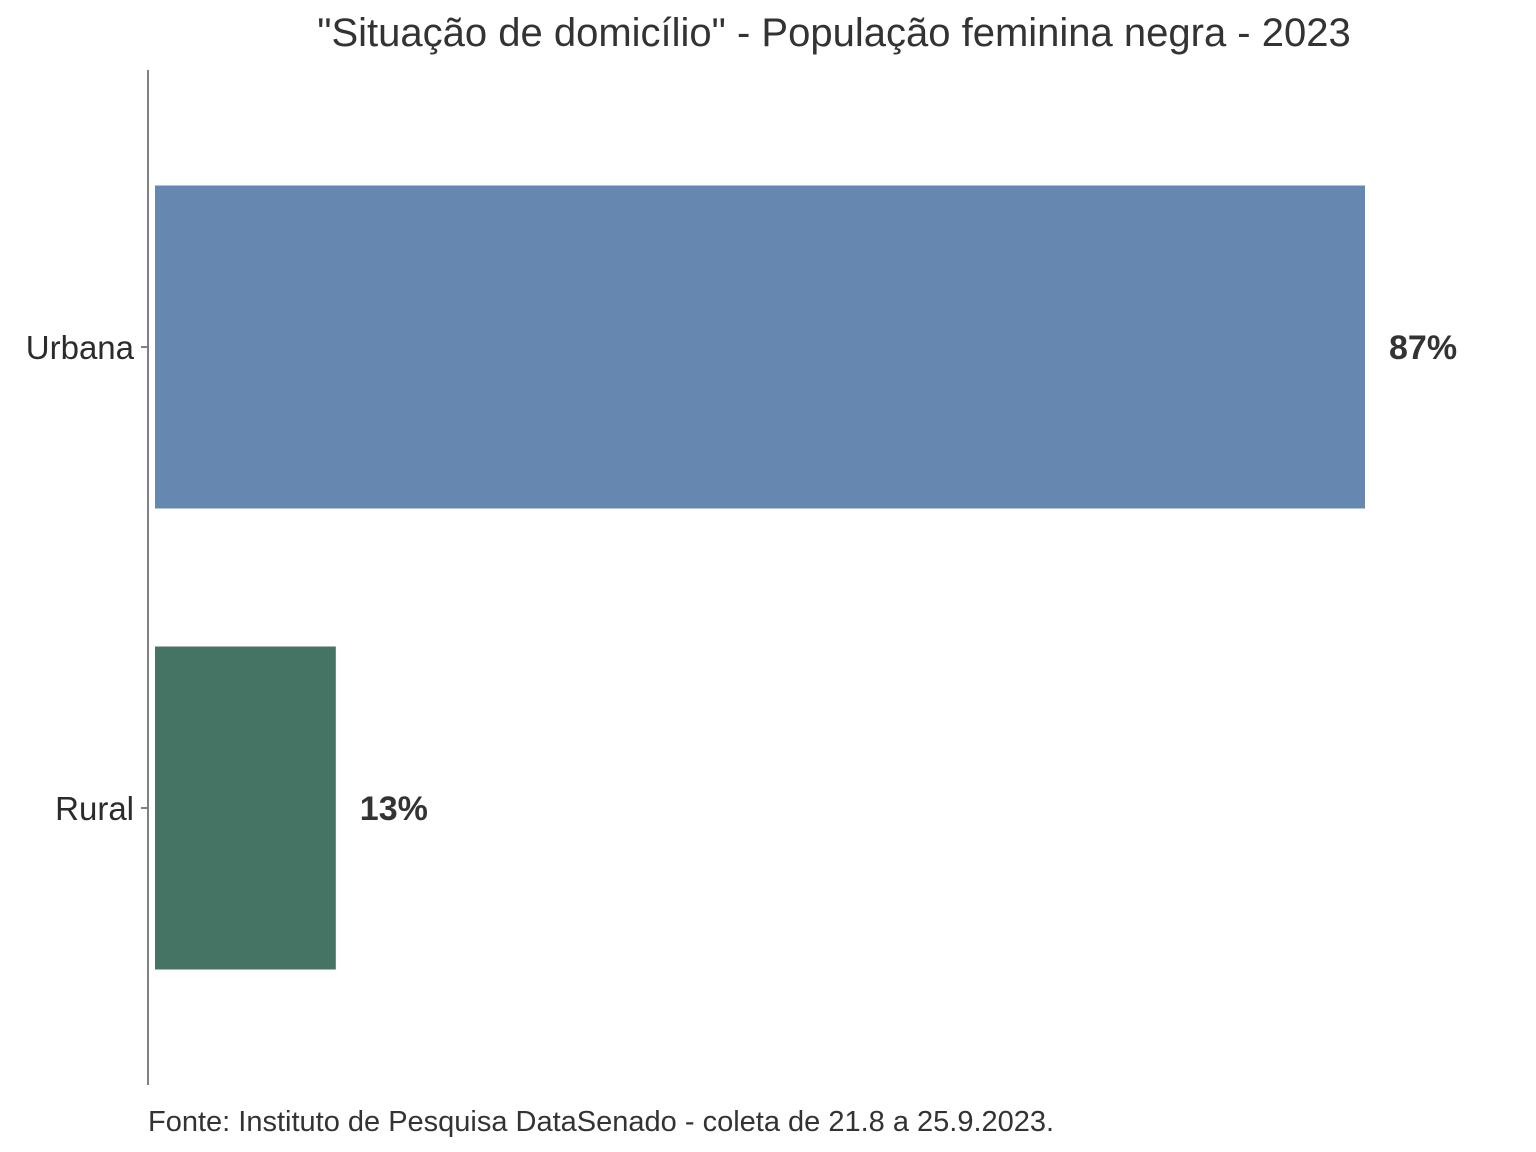 The height and width of the screenshot is (1152, 1536). Describe the element at coordinates (245, 808) in the screenshot. I see `bar-rural` at that location.